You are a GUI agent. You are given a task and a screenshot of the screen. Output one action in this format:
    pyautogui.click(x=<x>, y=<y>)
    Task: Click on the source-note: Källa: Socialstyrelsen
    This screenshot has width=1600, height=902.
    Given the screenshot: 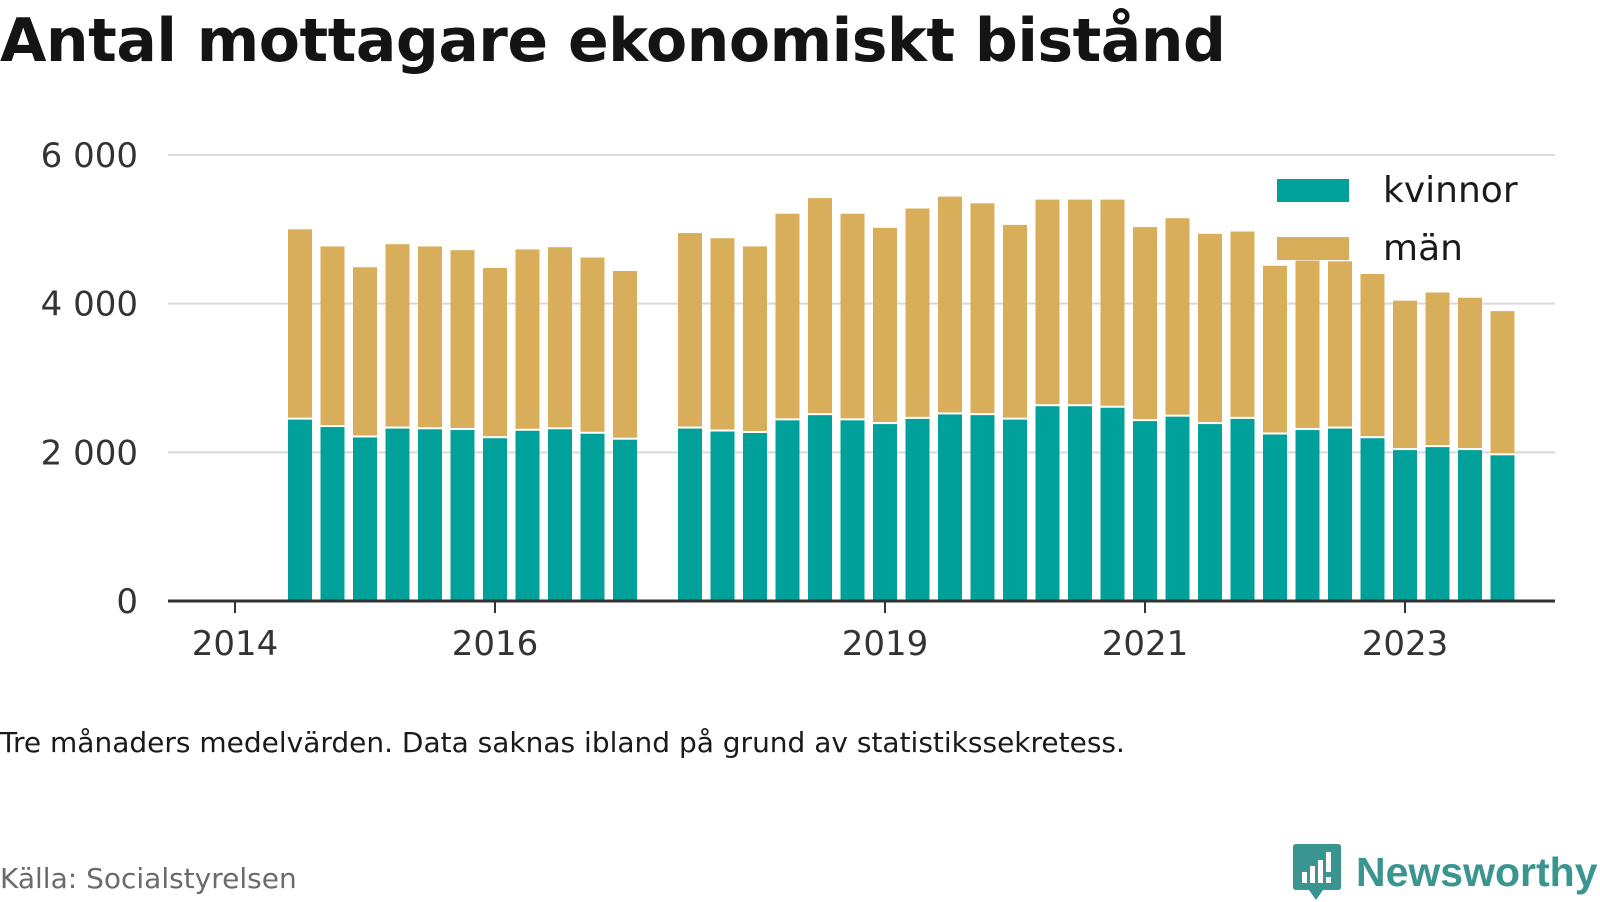 What is the action you would take?
    pyautogui.click(x=148, y=878)
    